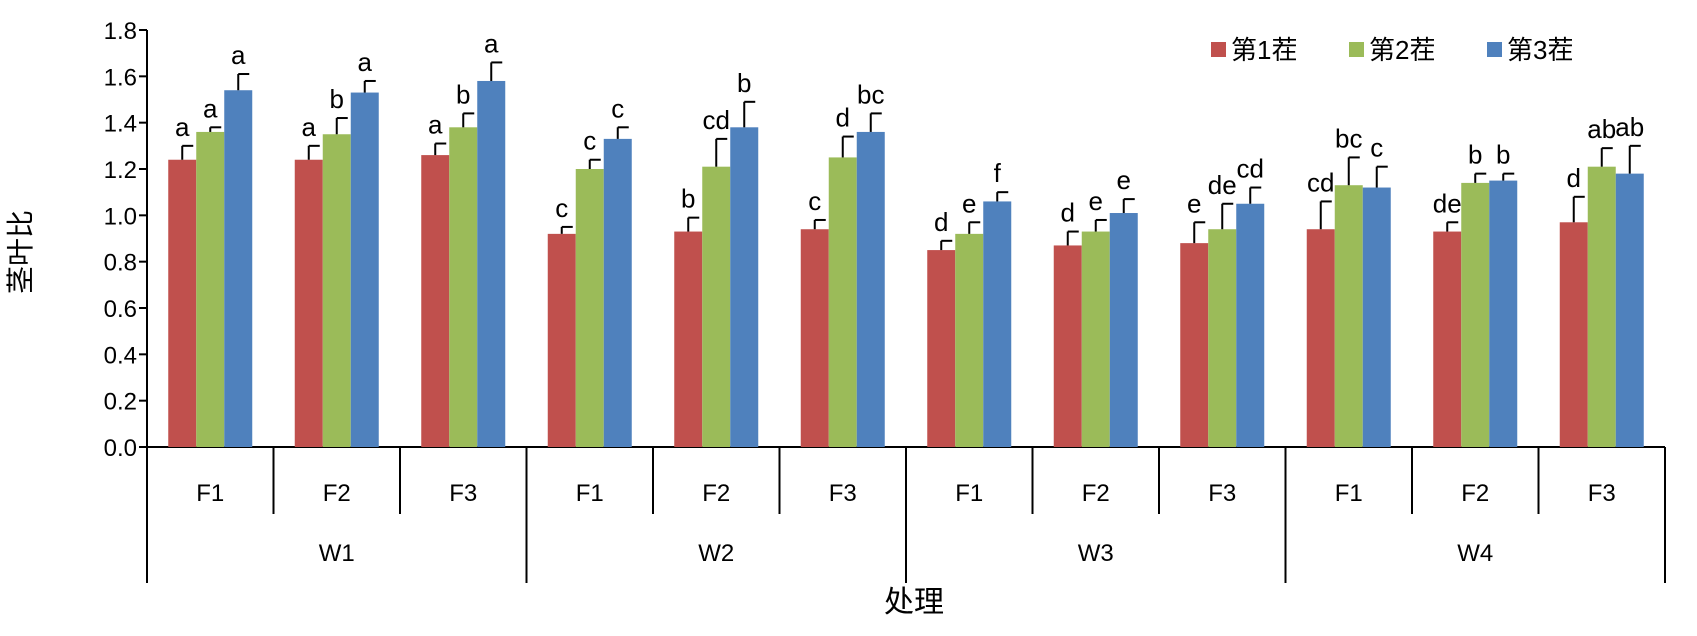 The image size is (1697, 636). I want to click on legend-label: 第3茬, so click(1540, 50).